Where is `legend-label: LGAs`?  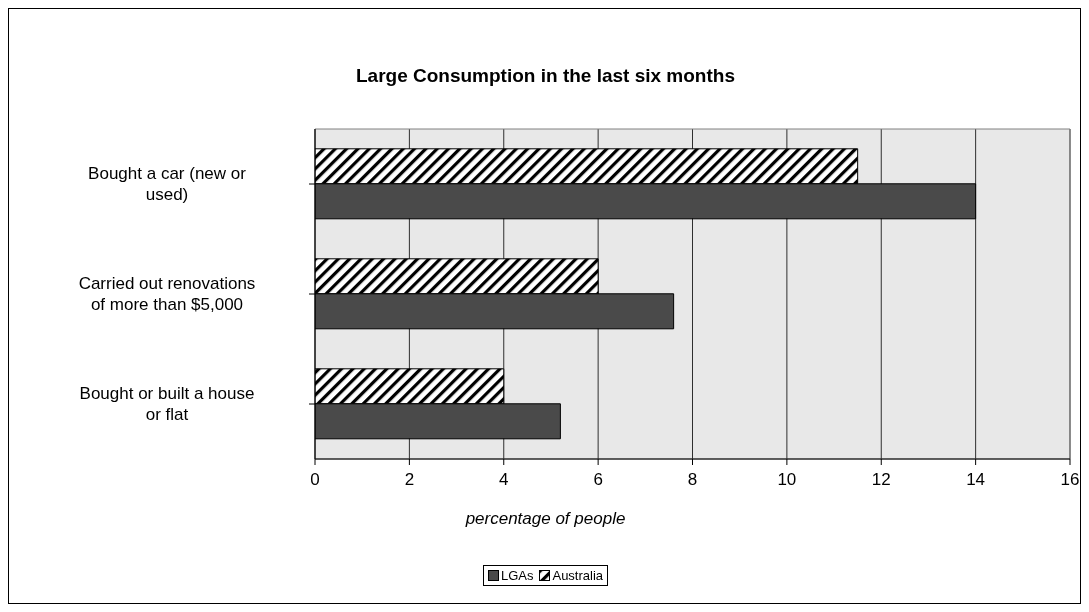
legend-label: LGAs is located at coordinates (516, 575).